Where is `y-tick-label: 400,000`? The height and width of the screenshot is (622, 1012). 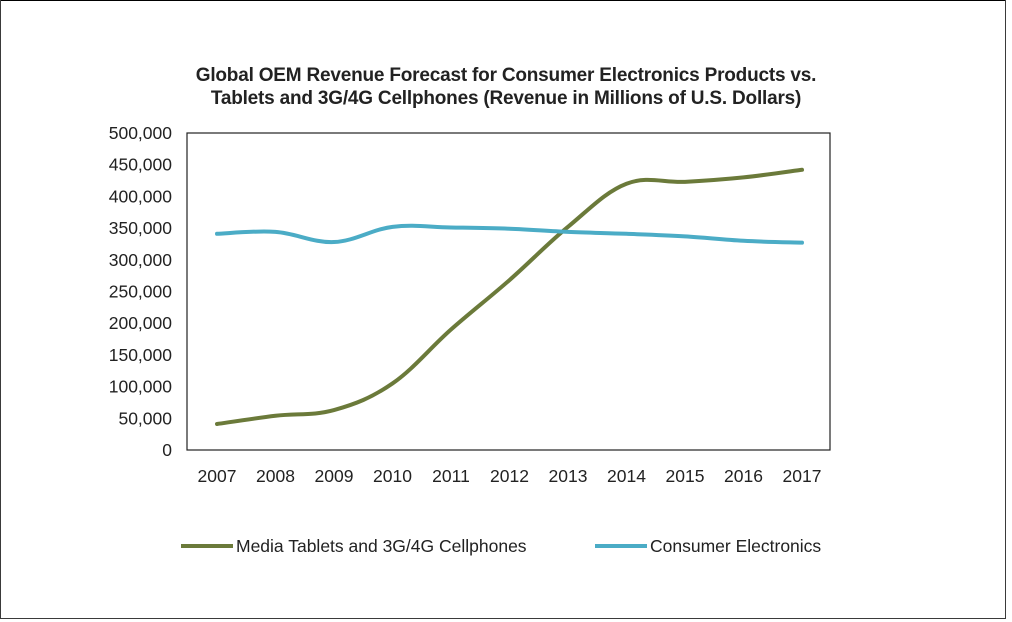
y-tick-label: 400,000 is located at coordinates (141, 196).